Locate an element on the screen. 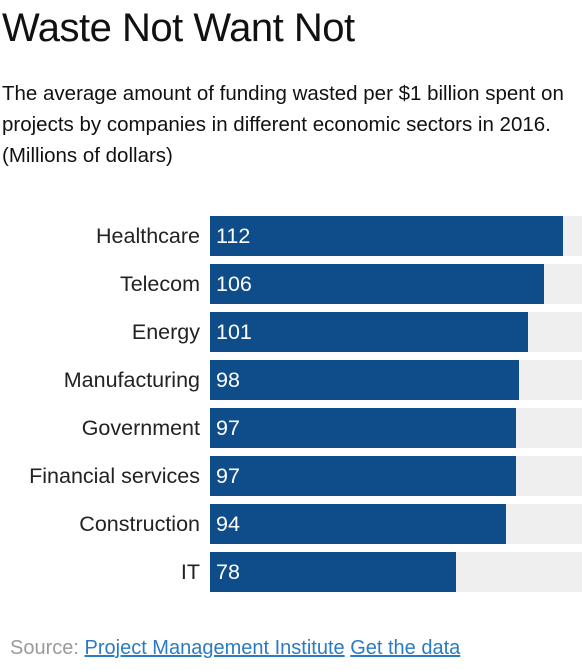 The image size is (582, 670). category-label: Government is located at coordinates (140, 428).